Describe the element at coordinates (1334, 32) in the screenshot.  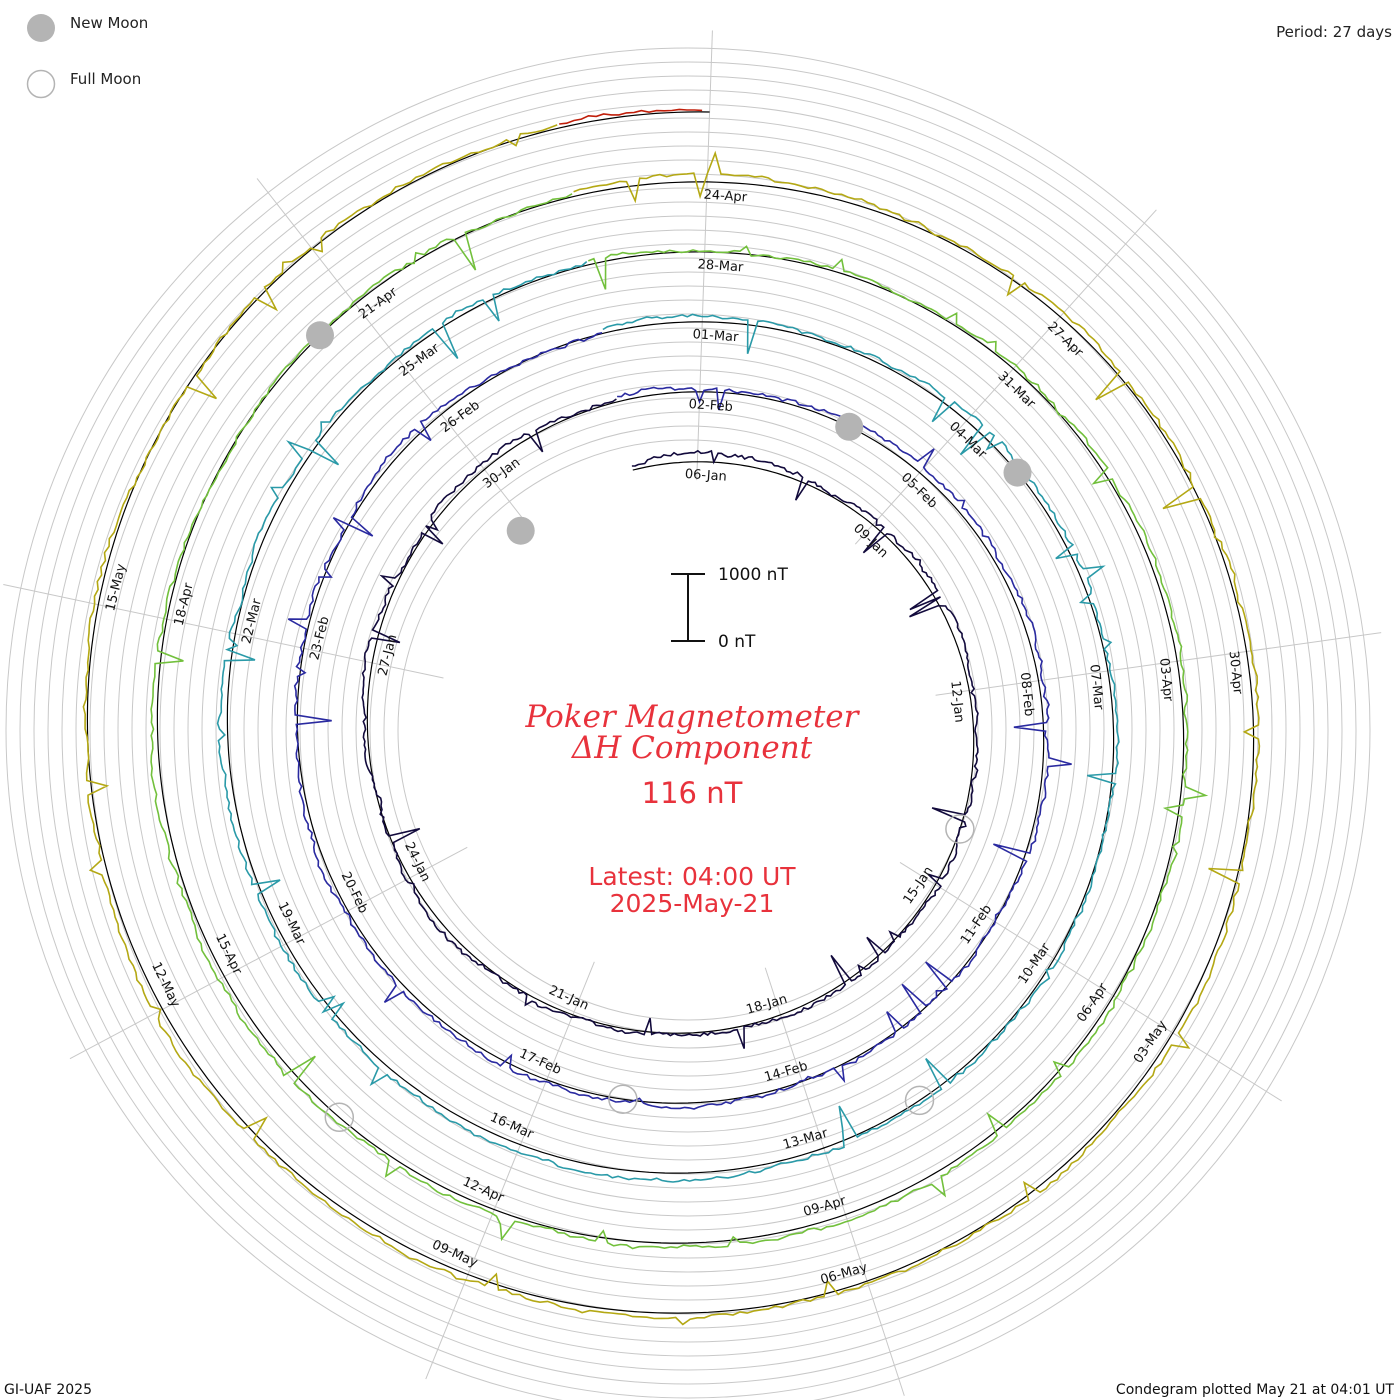
I see `period-label: Period: 27 days` at that location.